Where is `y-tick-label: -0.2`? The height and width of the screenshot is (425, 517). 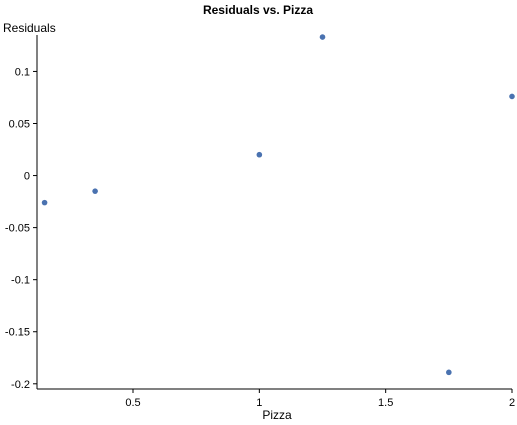
y-tick-label: -0.2 is located at coordinates (20, 385).